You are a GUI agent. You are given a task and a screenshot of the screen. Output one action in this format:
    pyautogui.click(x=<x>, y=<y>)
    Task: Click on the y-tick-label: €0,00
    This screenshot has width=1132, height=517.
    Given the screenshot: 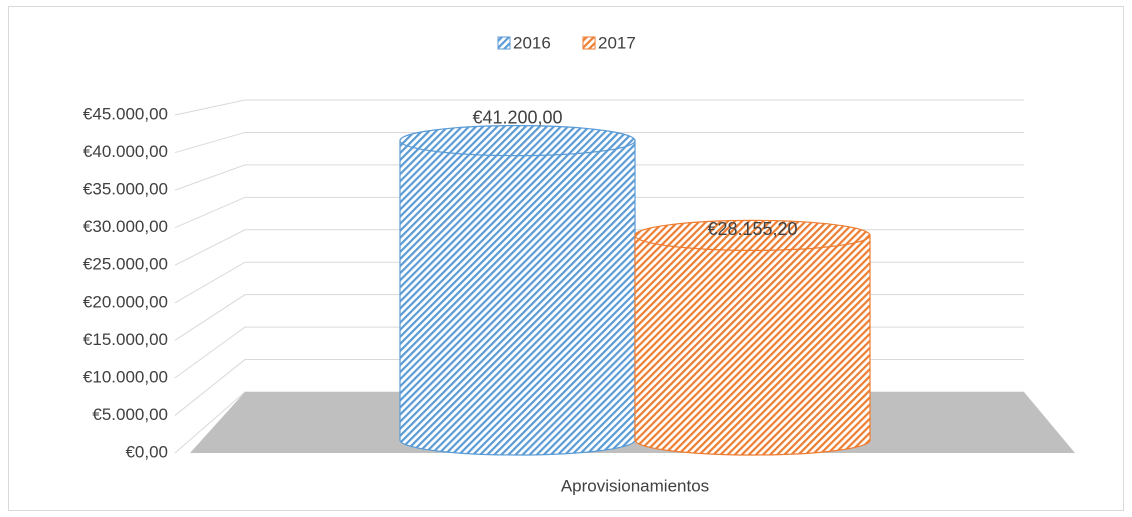 What is the action you would take?
    pyautogui.click(x=146, y=451)
    